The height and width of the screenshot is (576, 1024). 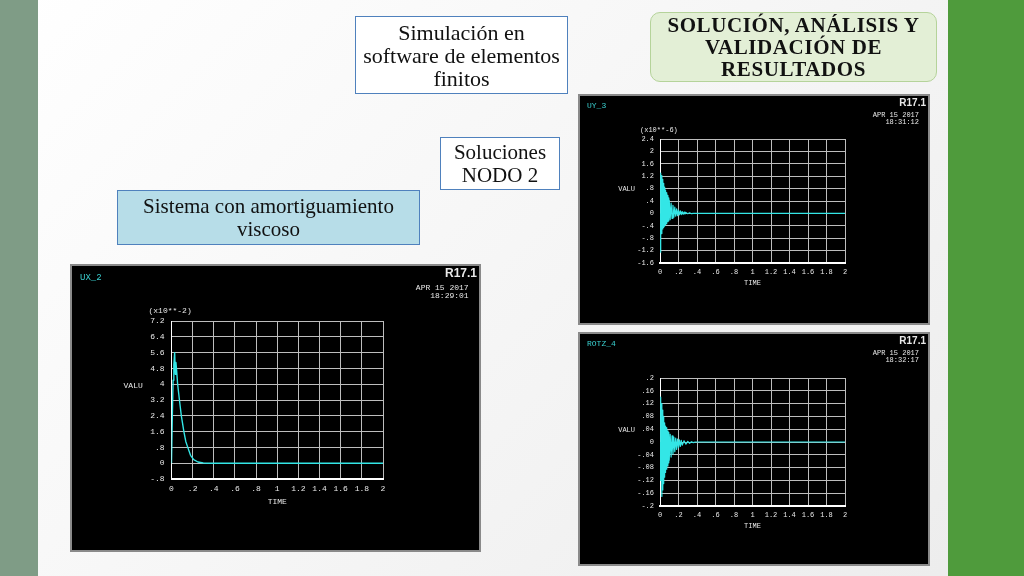 I want to click on x-axis-title: TIME, so click(x=277, y=502).